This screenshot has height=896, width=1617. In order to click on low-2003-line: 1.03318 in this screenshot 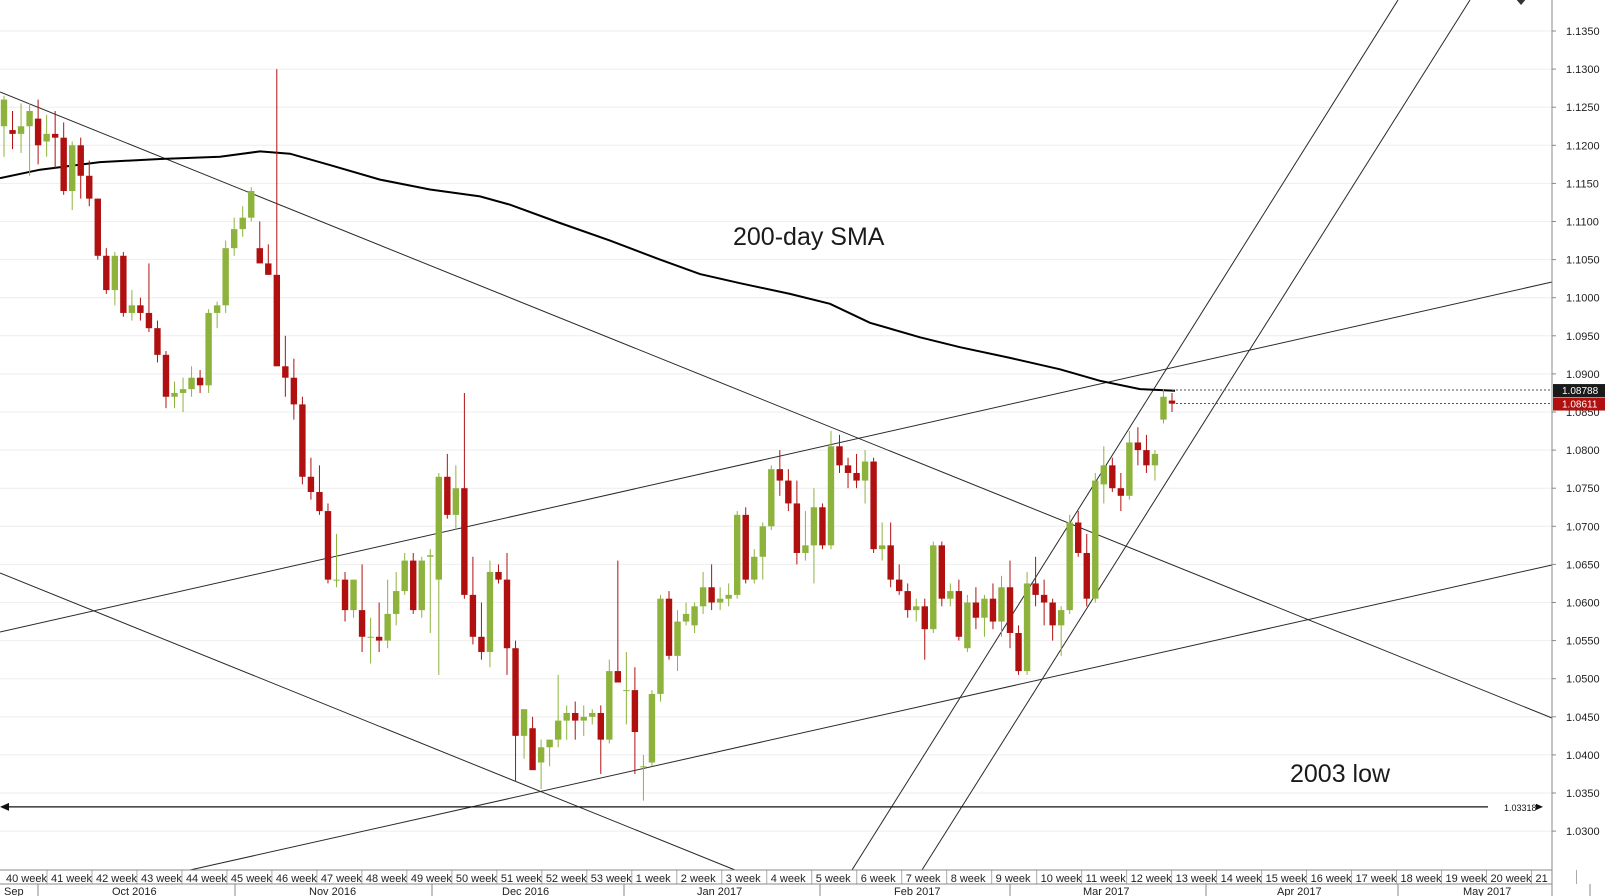, I will do `click(771, 806)`.